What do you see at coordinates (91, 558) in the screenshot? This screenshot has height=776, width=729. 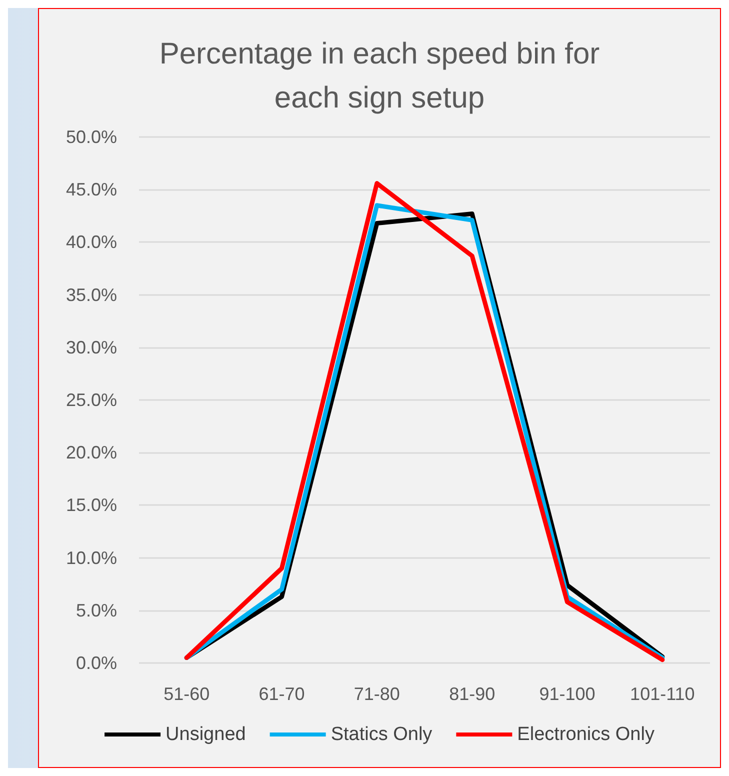 I see `y-tick-label: 10.0%` at bounding box center [91, 558].